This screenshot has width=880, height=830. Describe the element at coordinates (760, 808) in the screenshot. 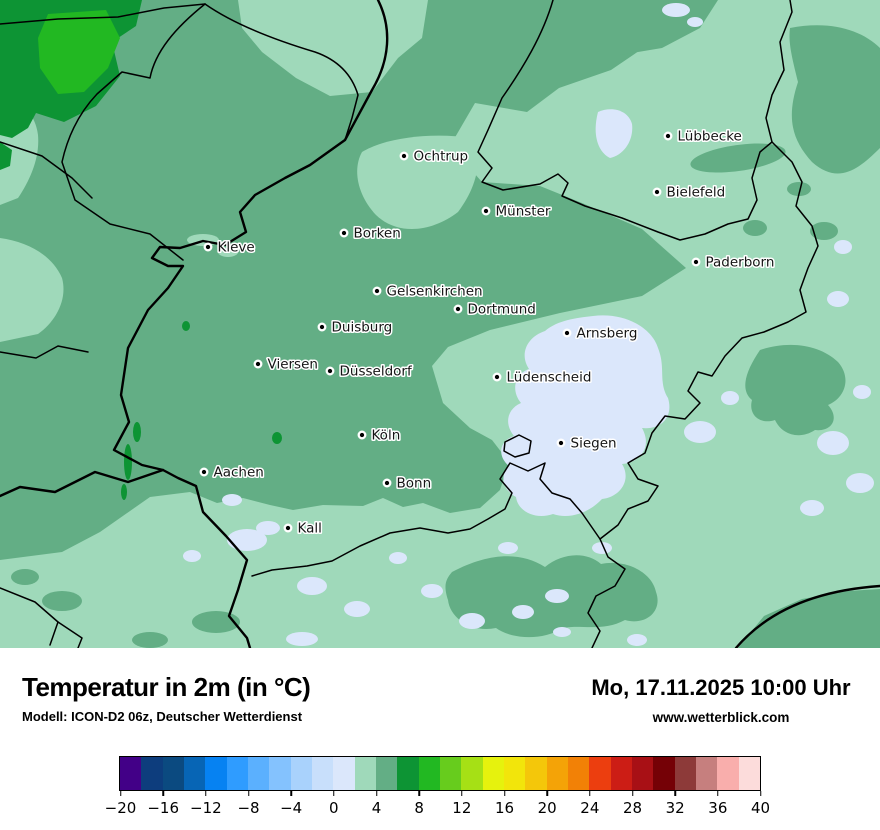

I see `legend-tick-label: 40` at that location.